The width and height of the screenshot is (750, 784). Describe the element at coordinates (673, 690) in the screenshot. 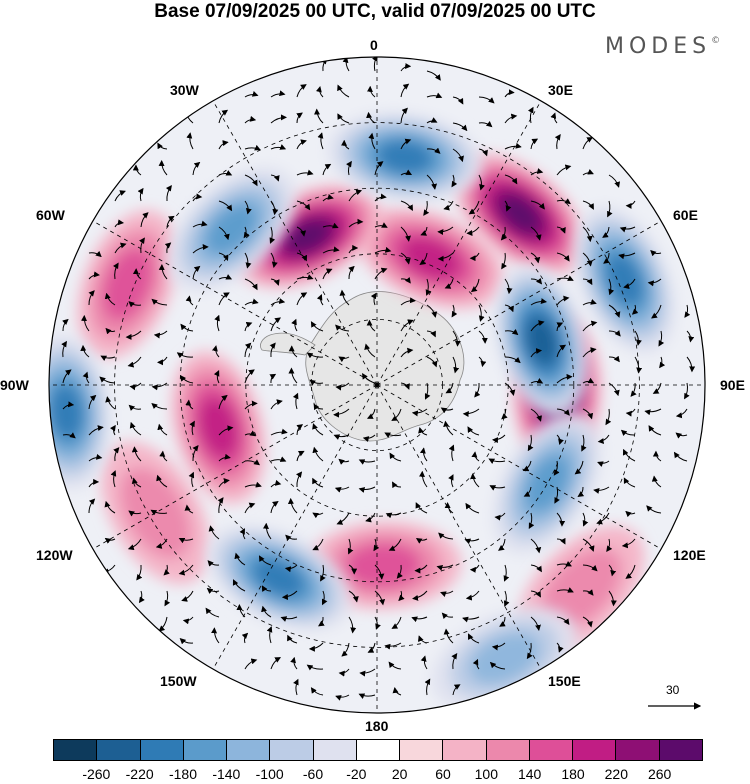

I see `reference-vector-label: 30` at that location.